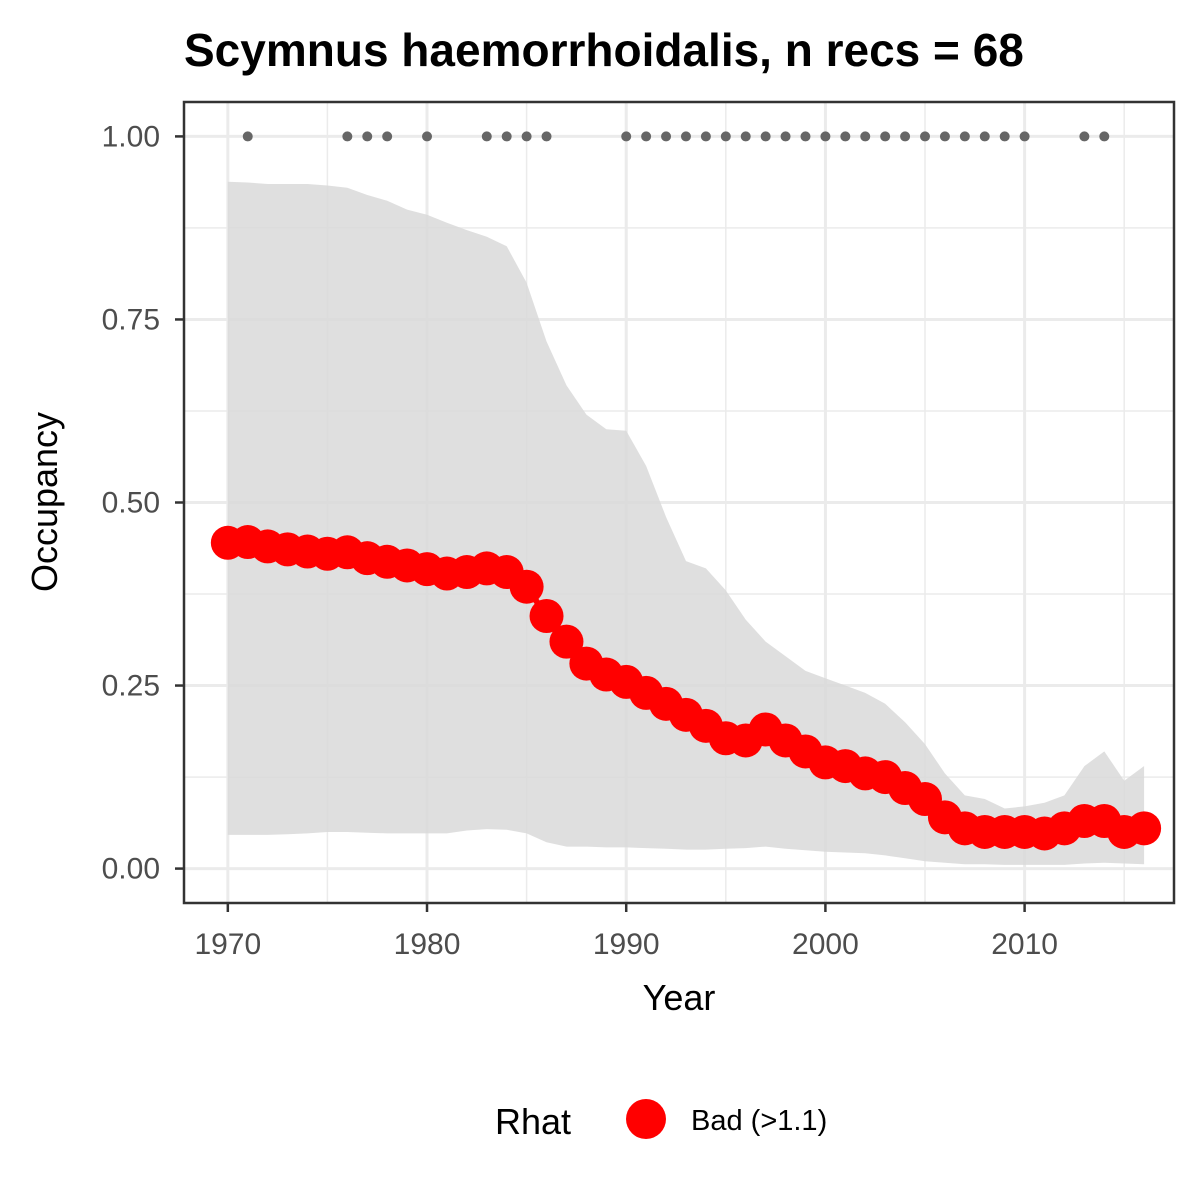 The height and width of the screenshot is (1200, 1200). What do you see at coordinates (131, 503) in the screenshot?
I see `y-tick-label: 0.50` at bounding box center [131, 503].